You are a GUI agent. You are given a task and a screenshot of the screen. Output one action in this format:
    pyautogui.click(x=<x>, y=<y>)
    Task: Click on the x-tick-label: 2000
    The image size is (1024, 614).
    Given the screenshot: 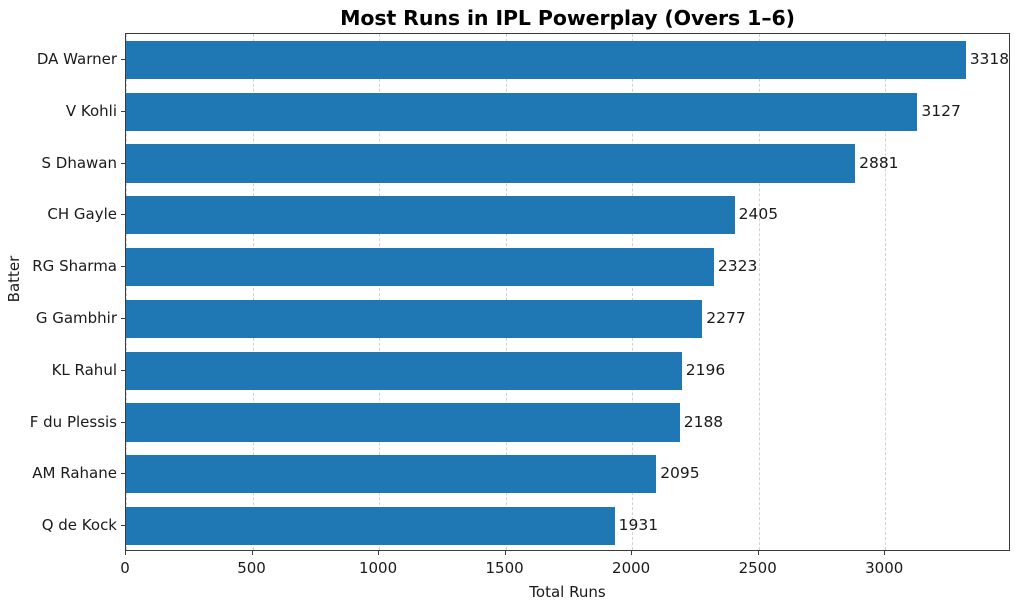 What is the action you would take?
    pyautogui.click(x=631, y=568)
    